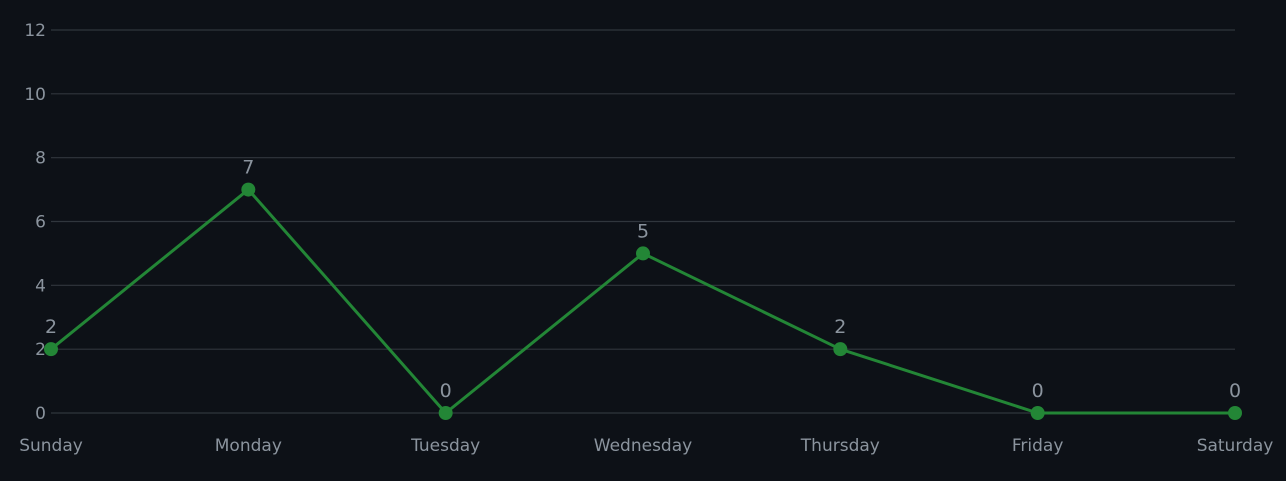 The image size is (1286, 481). Describe the element at coordinates (1038, 446) in the screenshot. I see `x-tick-label: Friday` at that location.